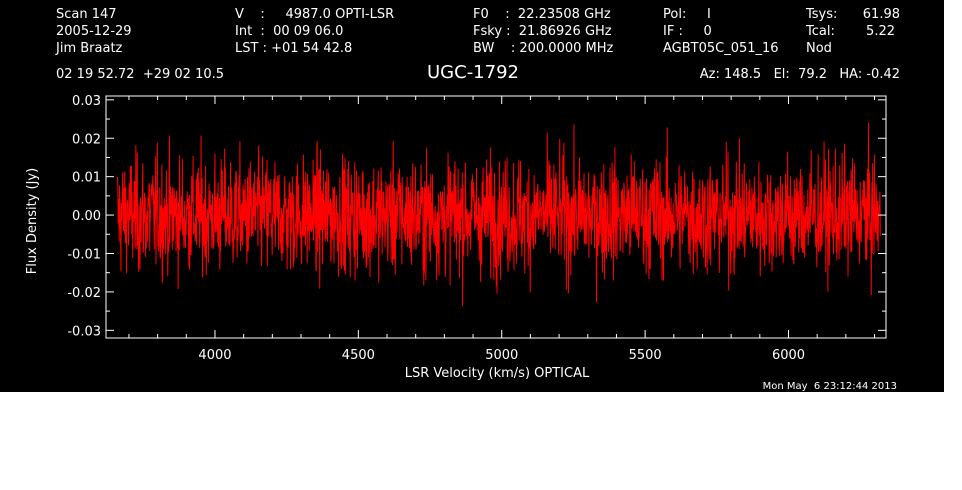 The height and width of the screenshot is (490, 962). Describe the element at coordinates (84, 331) in the screenshot. I see `y-tick-label: -0.03` at that location.